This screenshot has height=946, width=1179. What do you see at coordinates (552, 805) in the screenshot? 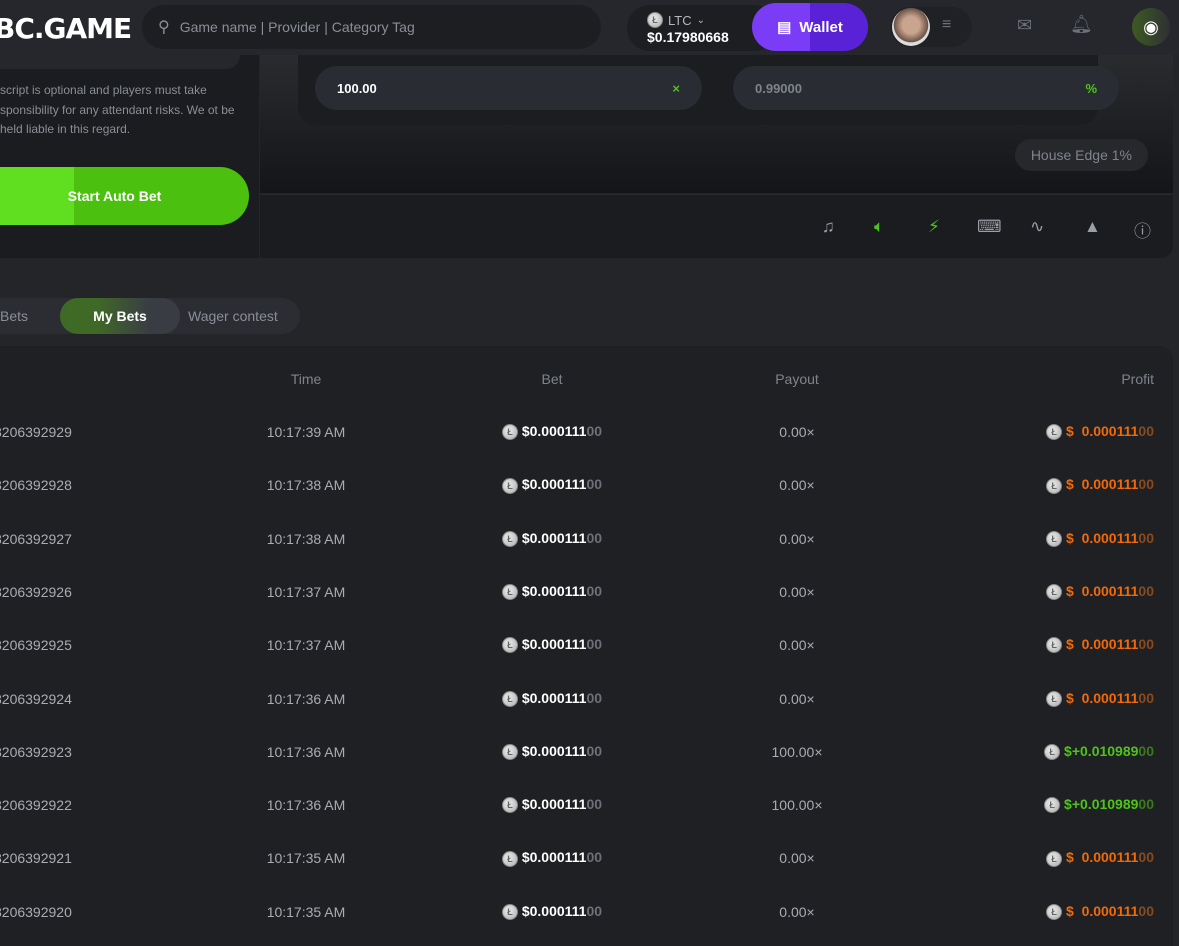
I see `bet-amount: Ł $0.00011100` at bounding box center [552, 805].